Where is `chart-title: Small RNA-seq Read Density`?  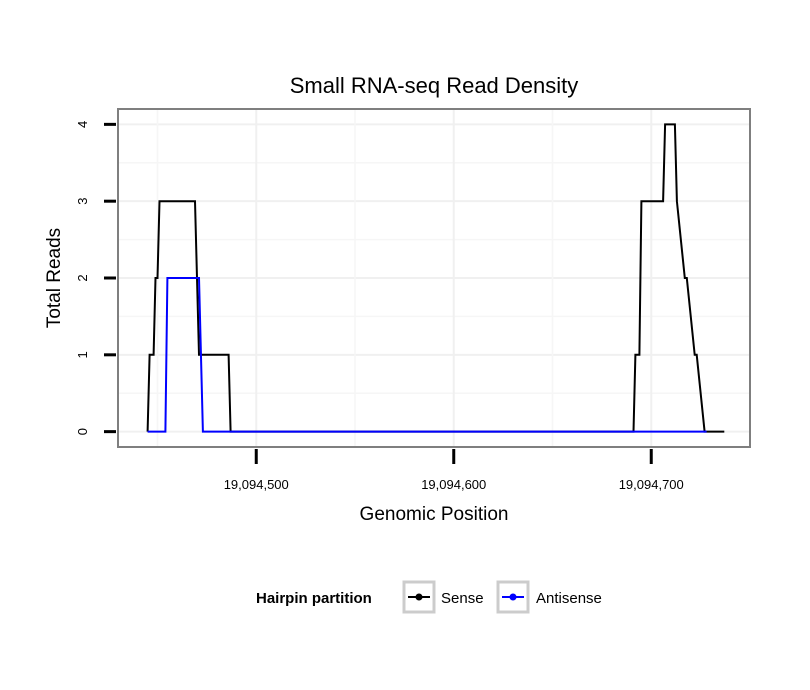 chart-title: Small RNA-seq Read Density is located at coordinates (434, 85).